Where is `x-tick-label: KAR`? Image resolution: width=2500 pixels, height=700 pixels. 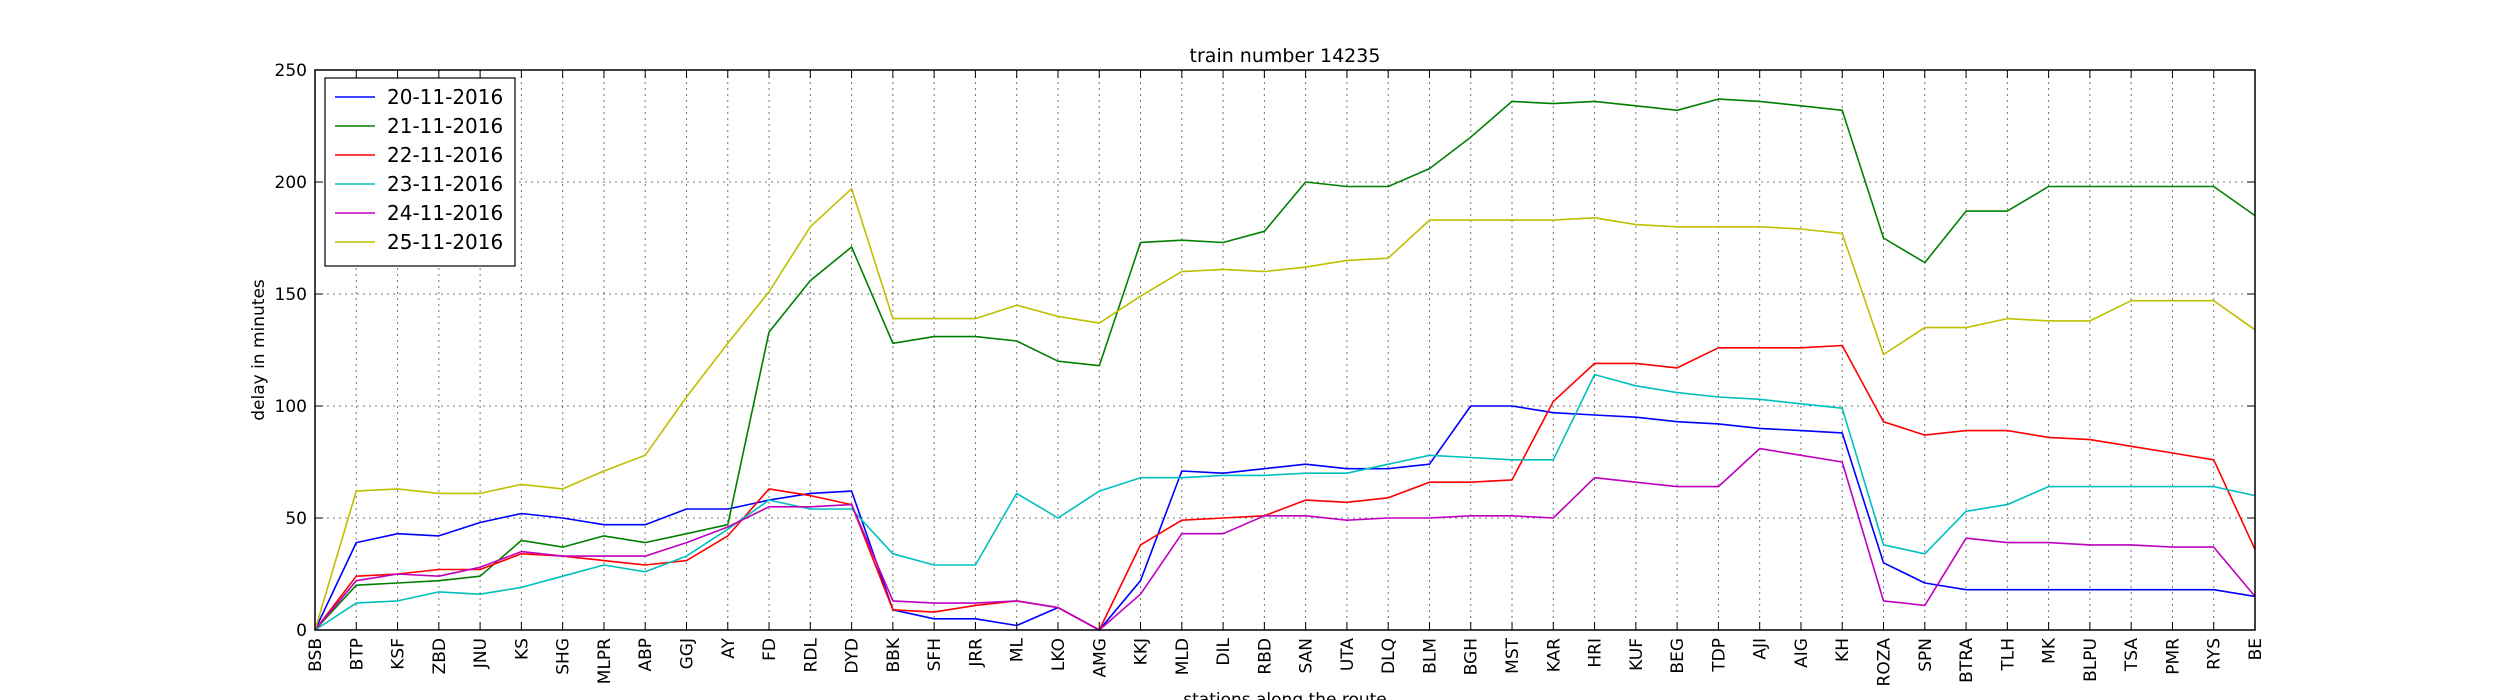
x-tick-label: KAR is located at coordinates (1554, 655).